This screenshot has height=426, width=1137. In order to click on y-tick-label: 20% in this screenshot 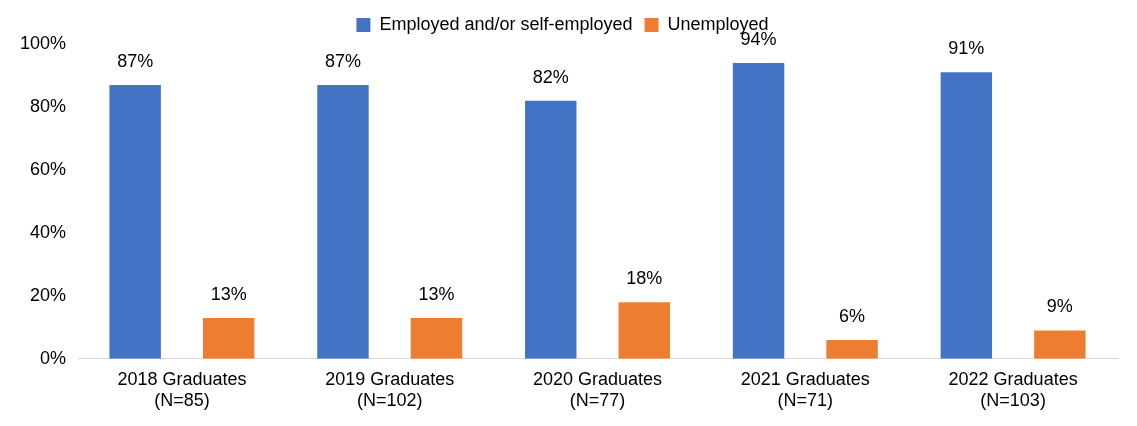, I will do `click(48, 294)`.